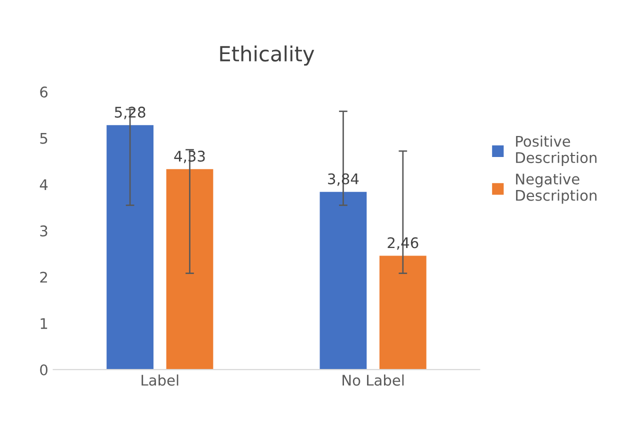  Describe the element at coordinates (44, 323) in the screenshot. I see `y-tick-label: 1` at that location.